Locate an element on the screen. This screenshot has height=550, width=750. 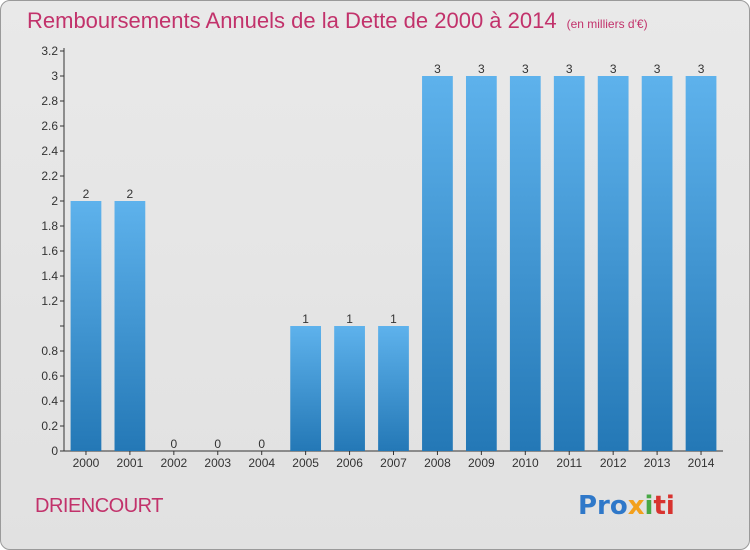
logo-part-4: ti is located at coordinates (664, 506).